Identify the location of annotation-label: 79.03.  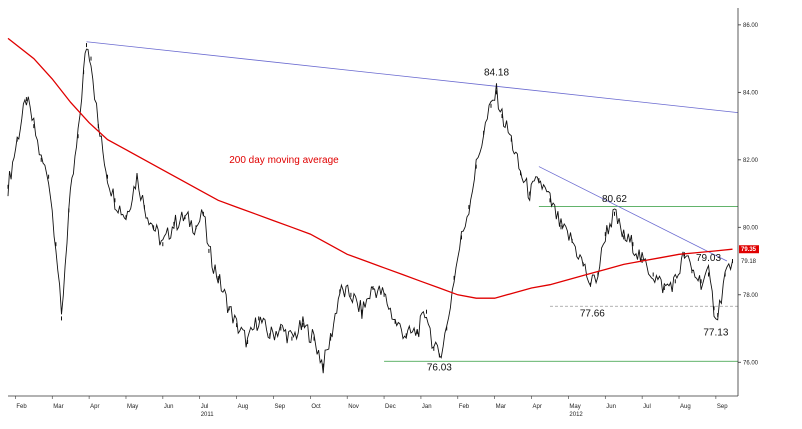
(708, 258).